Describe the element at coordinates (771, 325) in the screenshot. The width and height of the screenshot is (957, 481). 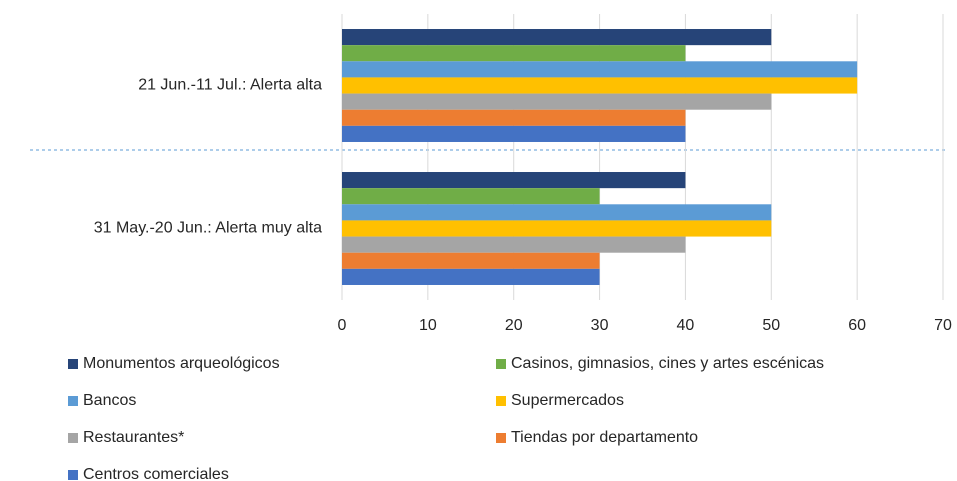
I see `x-tick-label: 50` at that location.